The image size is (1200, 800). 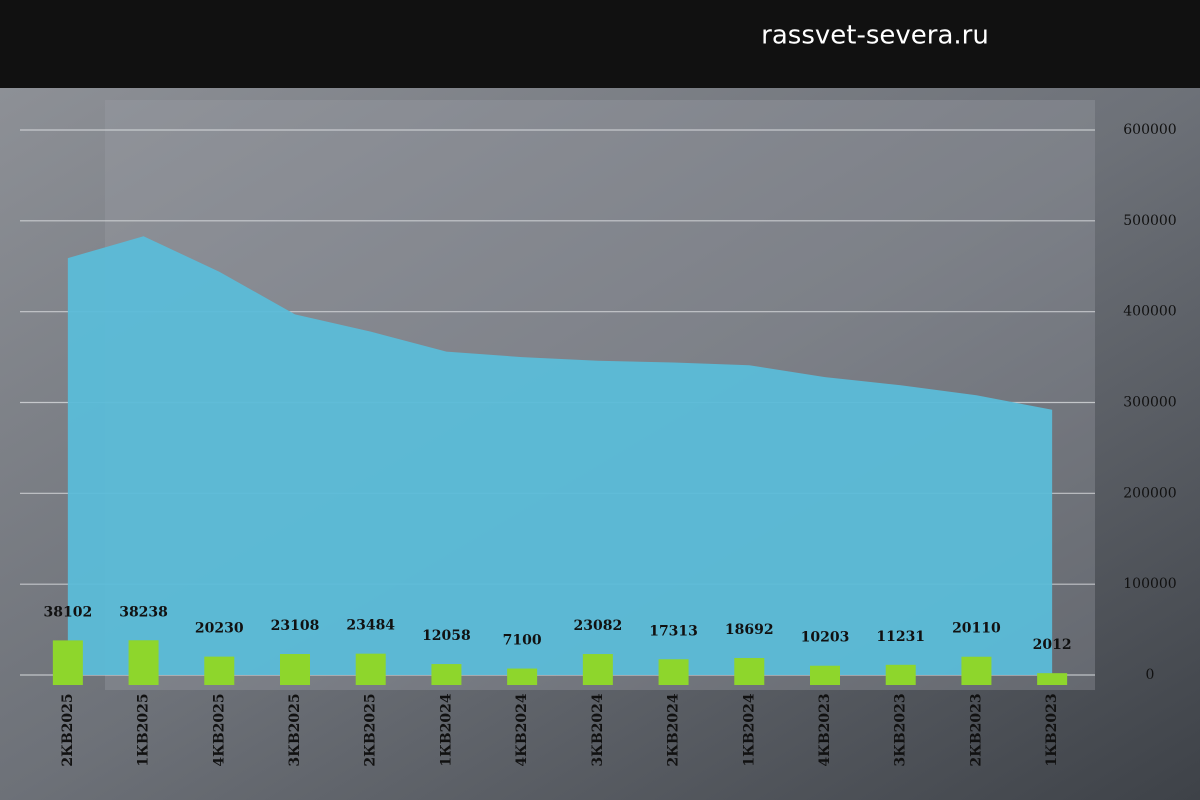 I want to click on y-tick-label: 200000, so click(x=1149, y=493).